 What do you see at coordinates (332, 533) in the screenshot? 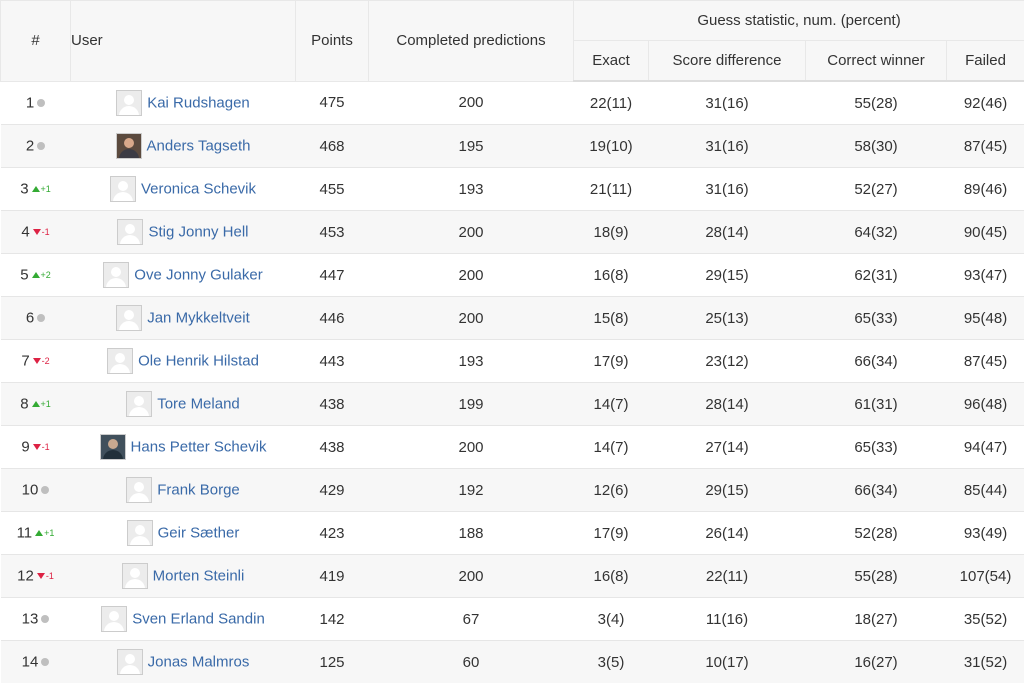
I see `points-cell: 423` at bounding box center [332, 533].